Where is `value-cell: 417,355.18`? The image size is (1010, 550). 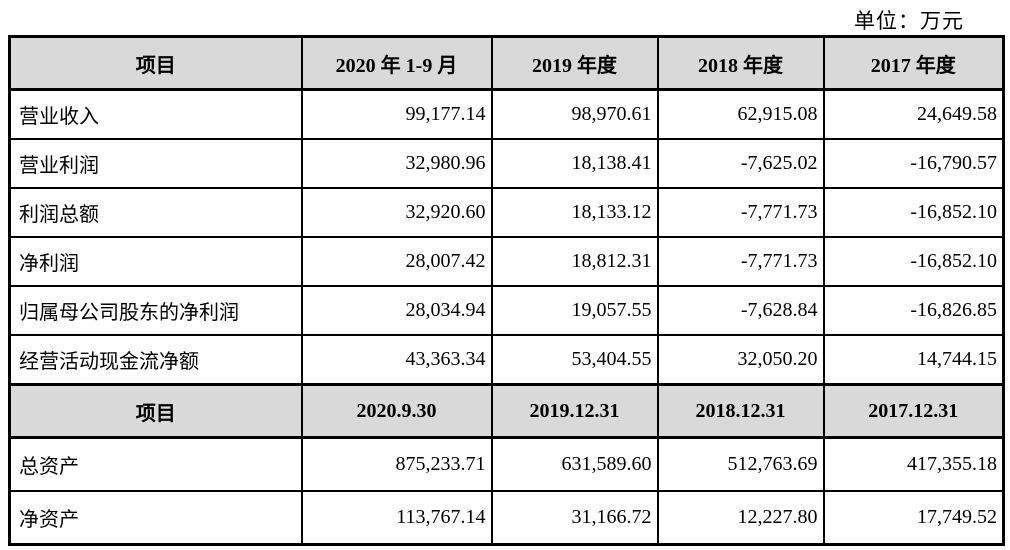 value-cell: 417,355.18 is located at coordinates (913, 464).